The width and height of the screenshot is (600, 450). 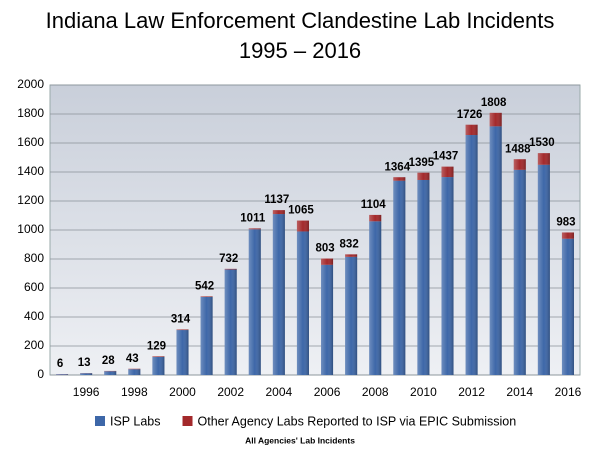 What do you see at coordinates (34, 287) in the screenshot?
I see `y-tick-label: 600` at bounding box center [34, 287].